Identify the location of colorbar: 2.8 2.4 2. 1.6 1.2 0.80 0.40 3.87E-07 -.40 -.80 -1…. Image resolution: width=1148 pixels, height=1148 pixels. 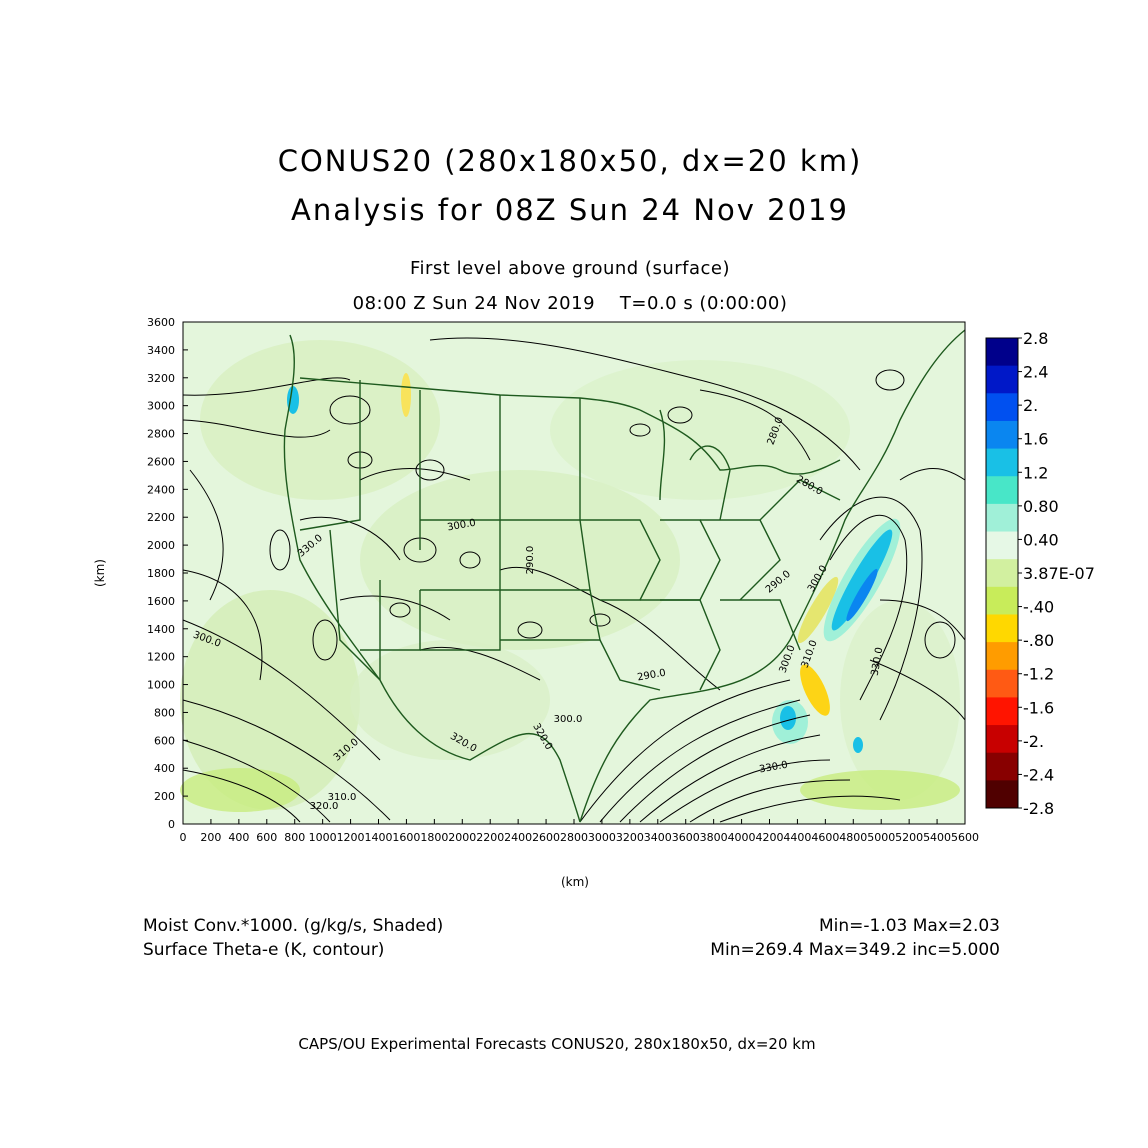
(1040, 573).